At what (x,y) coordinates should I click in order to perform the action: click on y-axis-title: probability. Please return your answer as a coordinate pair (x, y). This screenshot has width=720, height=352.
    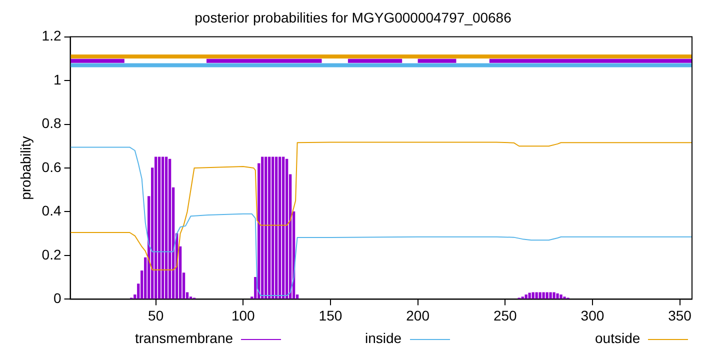
    Looking at the image, I should click on (25, 168).